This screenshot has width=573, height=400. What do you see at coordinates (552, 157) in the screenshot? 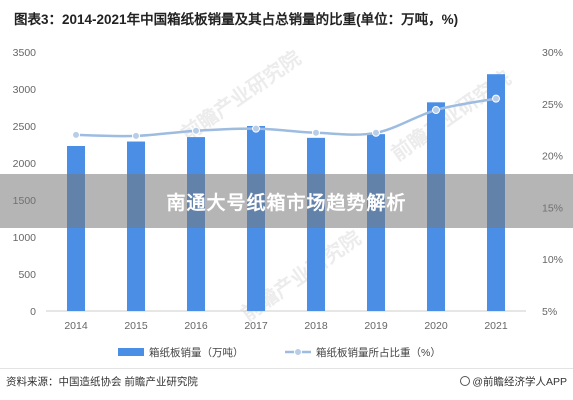
I see `y-right-tick-label: 20%` at bounding box center [552, 157].